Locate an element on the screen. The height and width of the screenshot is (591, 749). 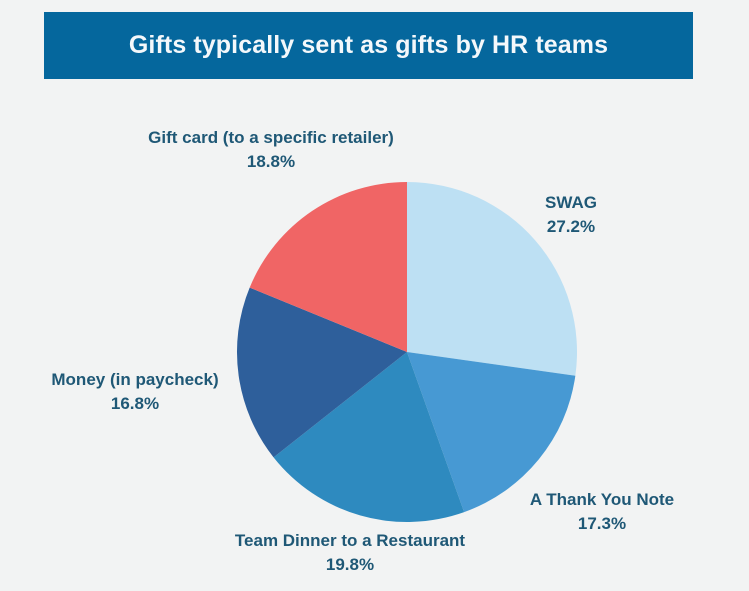
label-gift-card-value: 18.8% is located at coordinates (271, 161).